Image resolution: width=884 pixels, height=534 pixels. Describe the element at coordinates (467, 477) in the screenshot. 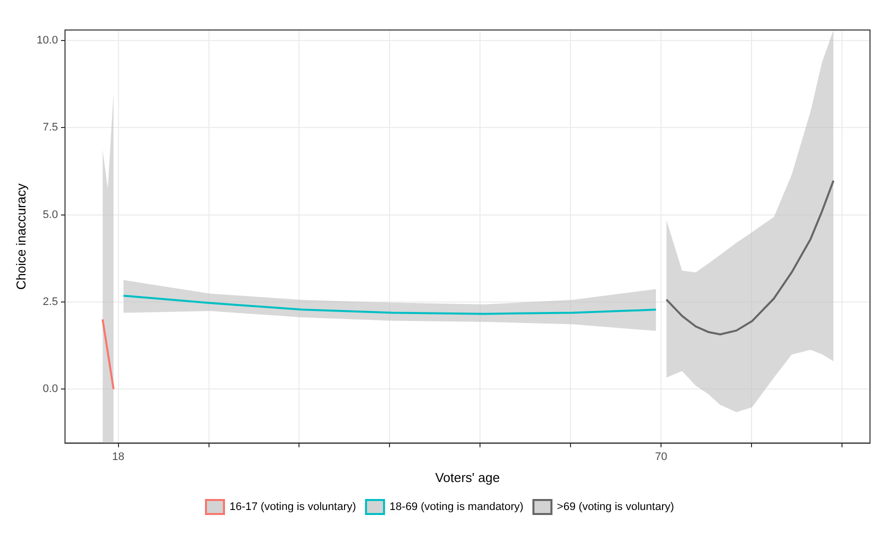

I see `x-axis-title: Voters' age` at that location.